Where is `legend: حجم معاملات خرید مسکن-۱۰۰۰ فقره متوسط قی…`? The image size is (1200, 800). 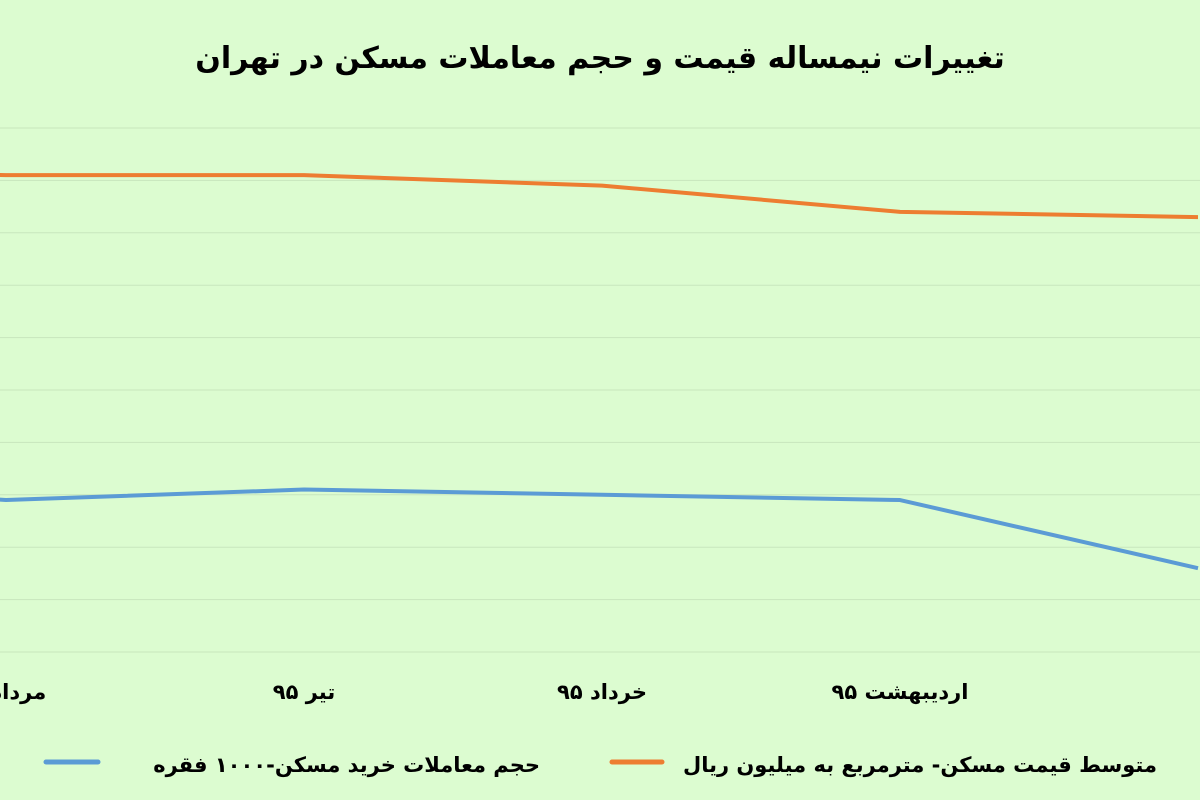 legend: حجم معاملات خرید مسکن-۱۰۰۰ فقره متوسط قی… is located at coordinates (600, 765).